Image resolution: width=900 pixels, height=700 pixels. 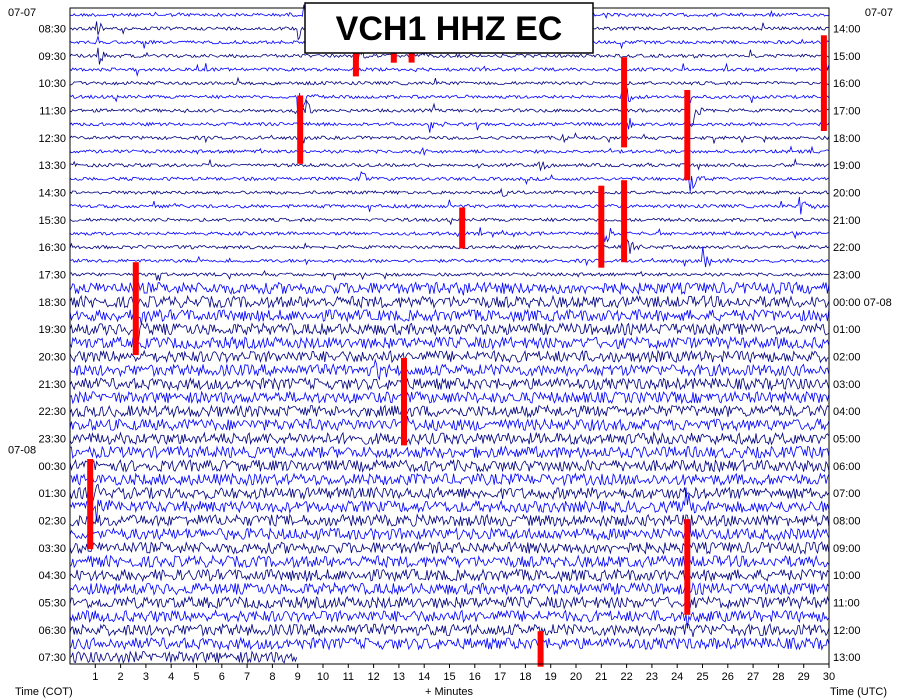 I want to click on x-tick-label-23: 23, so click(x=652, y=677).